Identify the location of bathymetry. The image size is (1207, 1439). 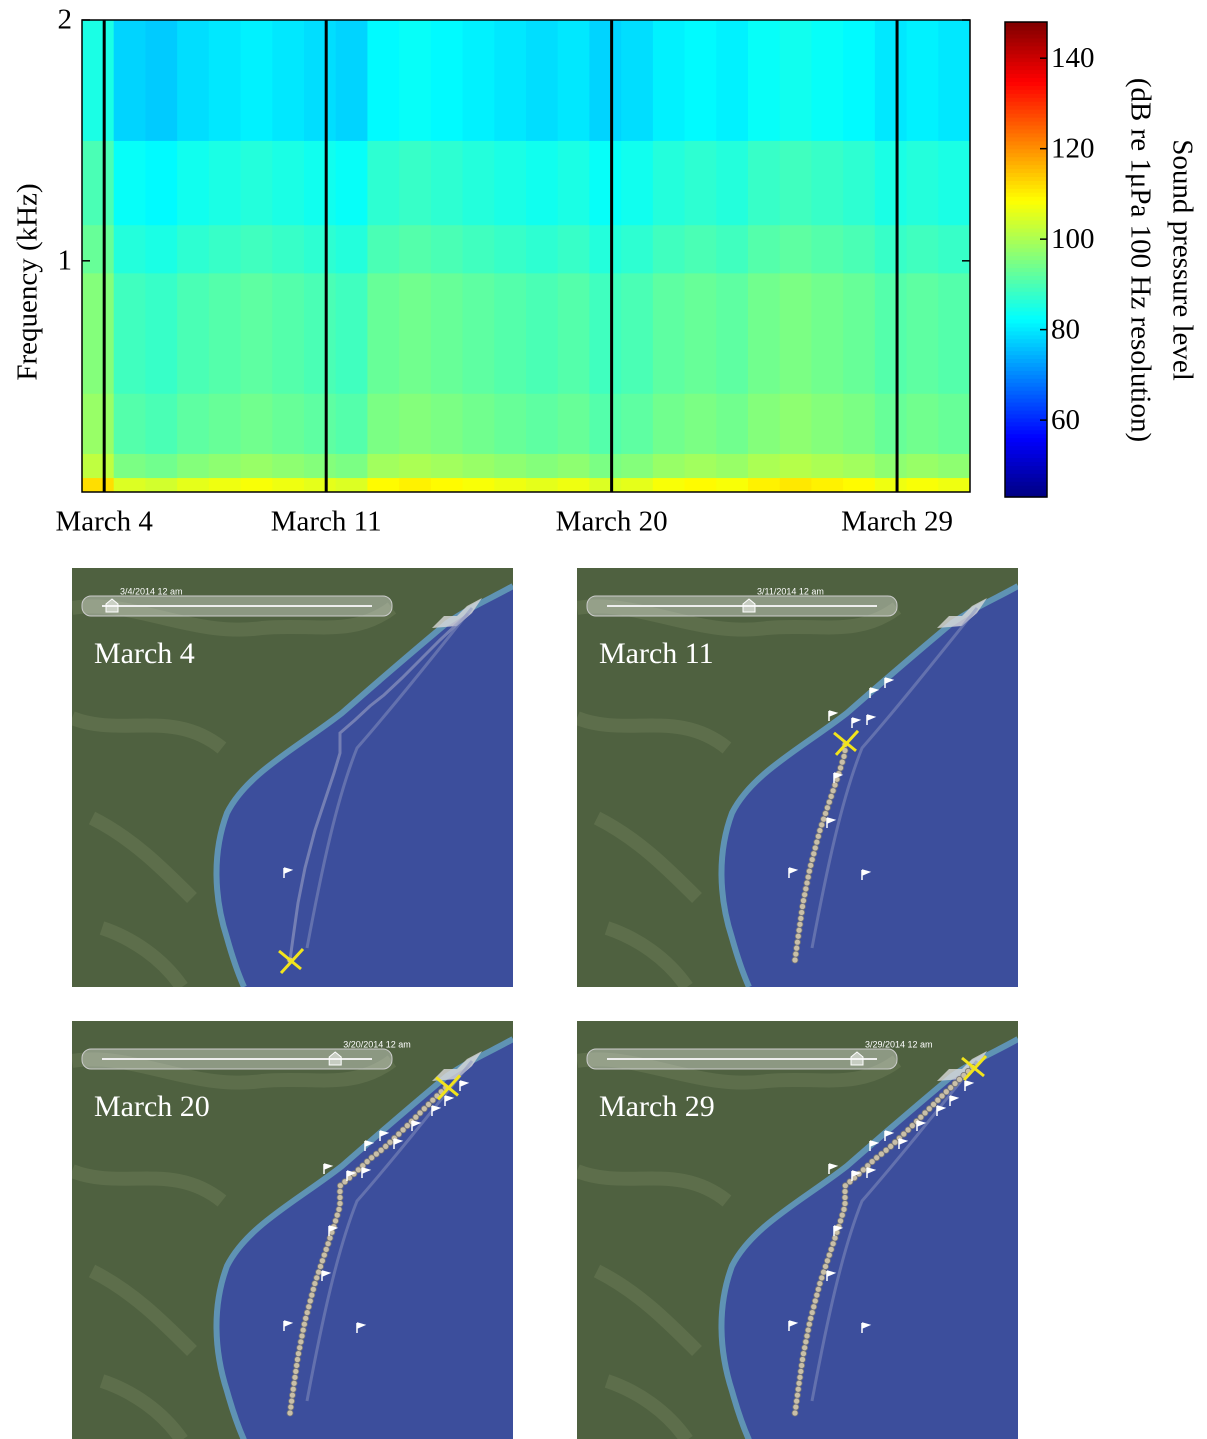
(894, 778).